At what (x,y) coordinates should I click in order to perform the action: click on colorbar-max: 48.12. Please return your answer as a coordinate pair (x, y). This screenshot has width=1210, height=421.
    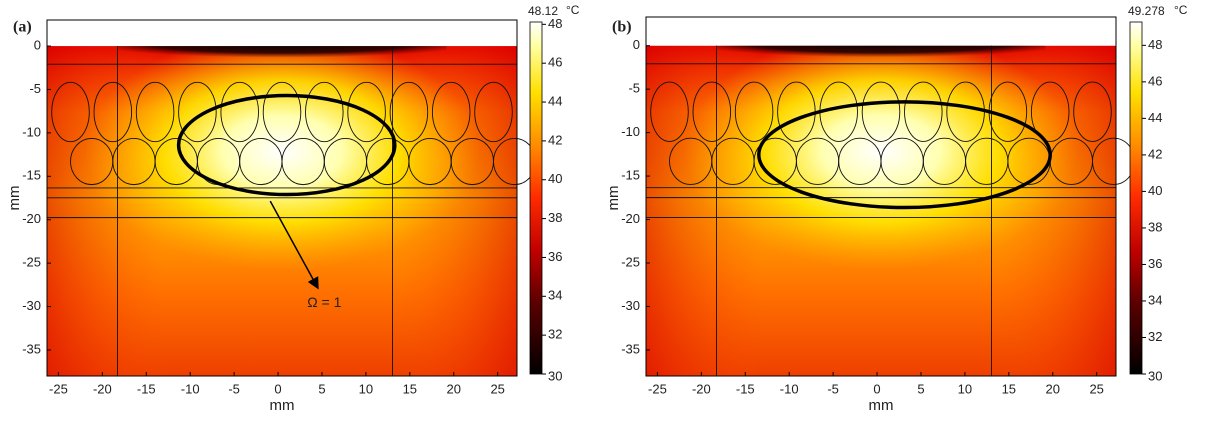
    Looking at the image, I should click on (543, 11).